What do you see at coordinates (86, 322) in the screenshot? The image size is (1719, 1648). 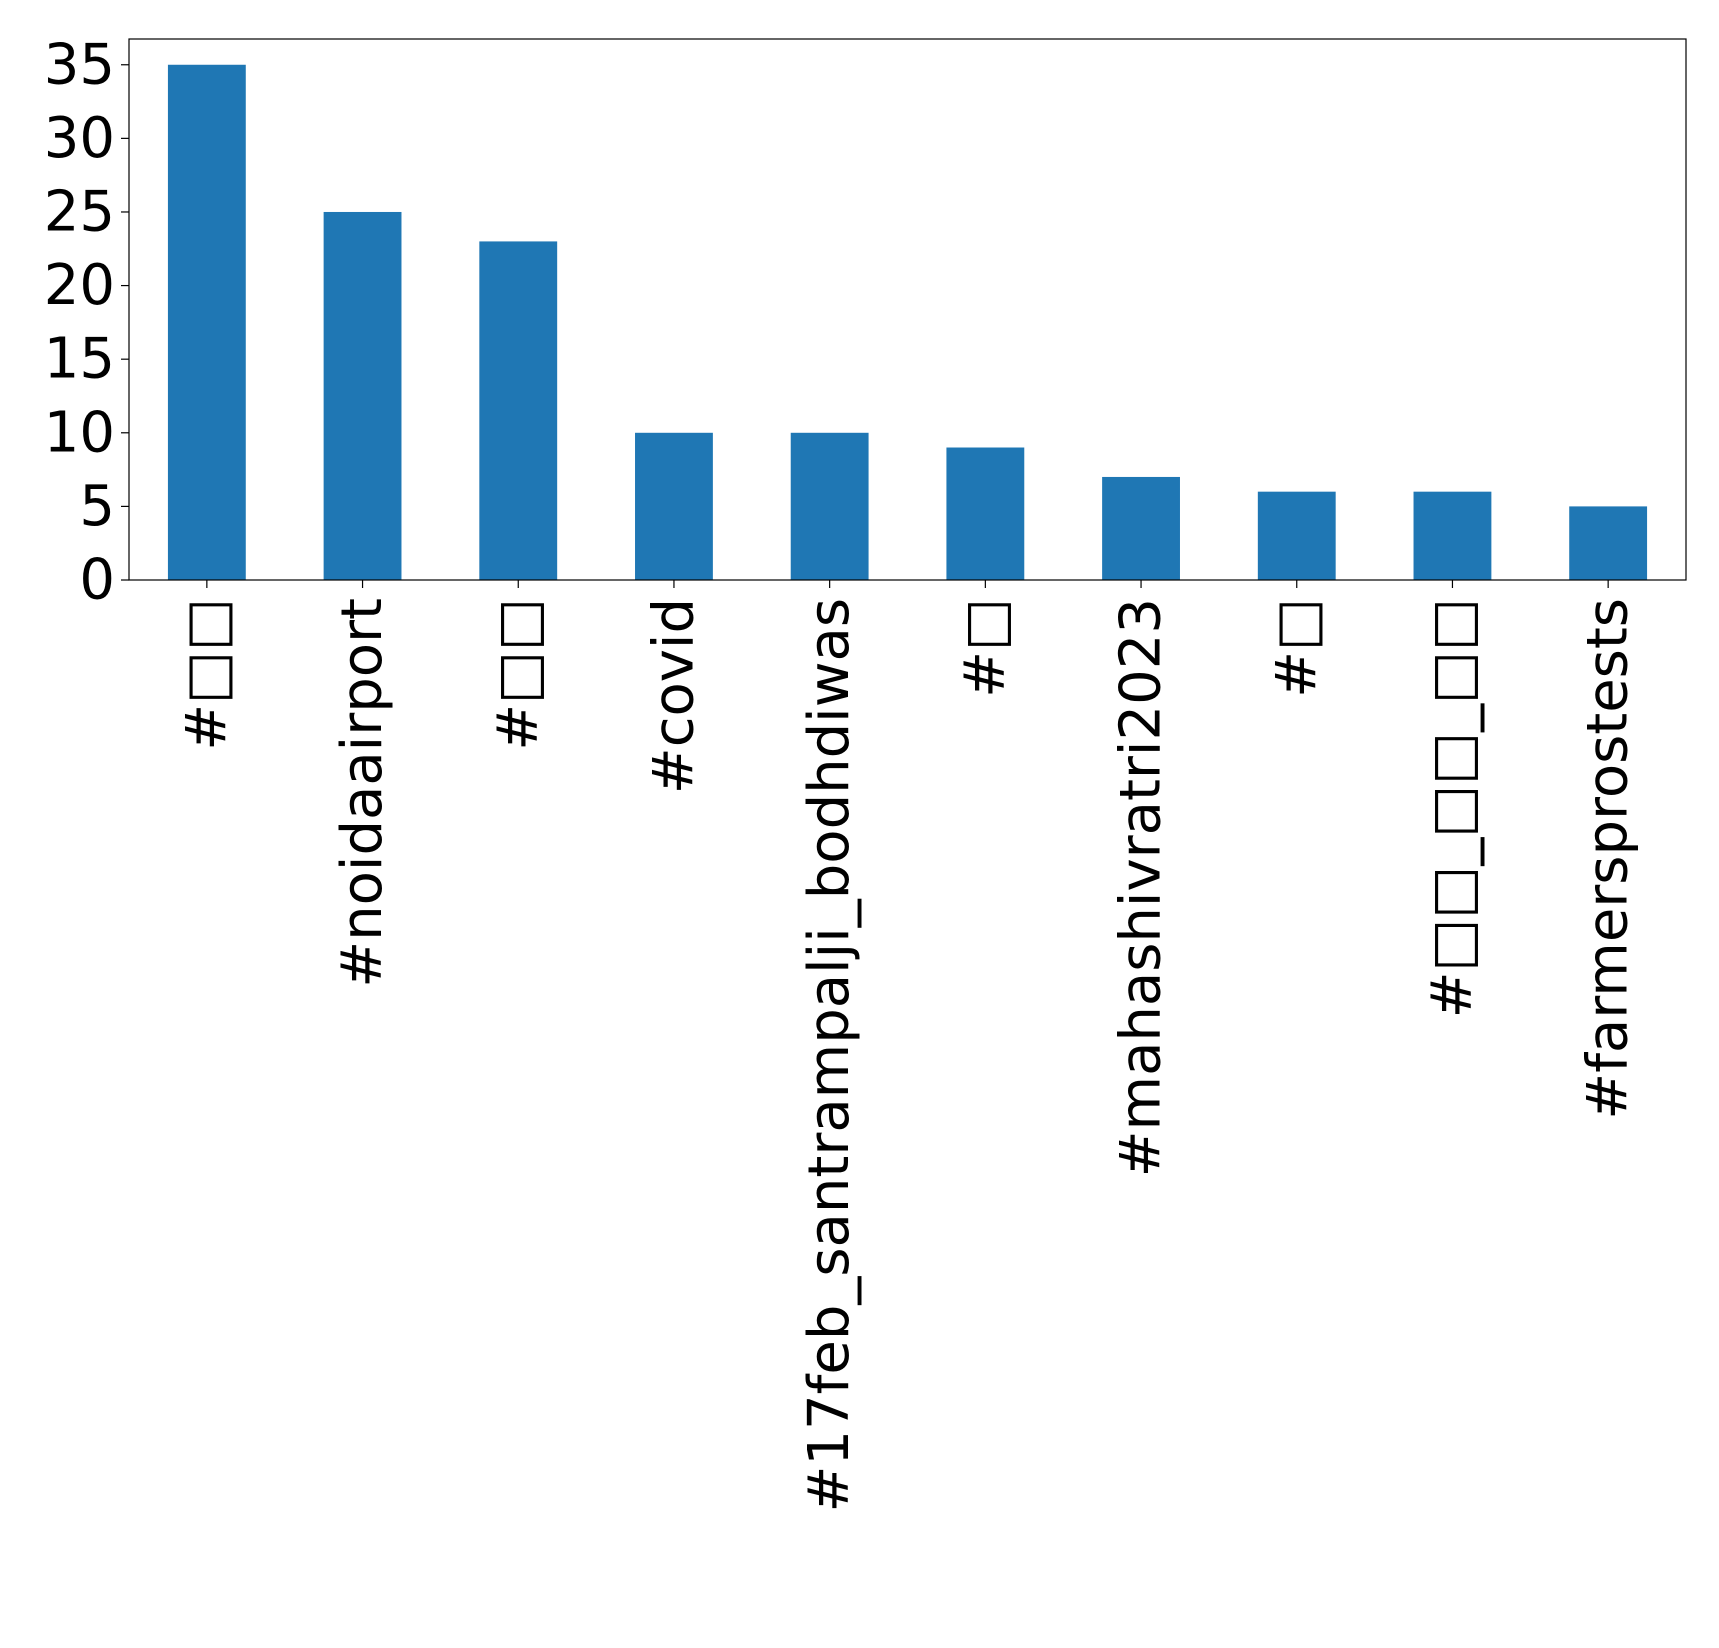 I see `y-axis: 0 5 10 15 20 25 30 35` at bounding box center [86, 322].